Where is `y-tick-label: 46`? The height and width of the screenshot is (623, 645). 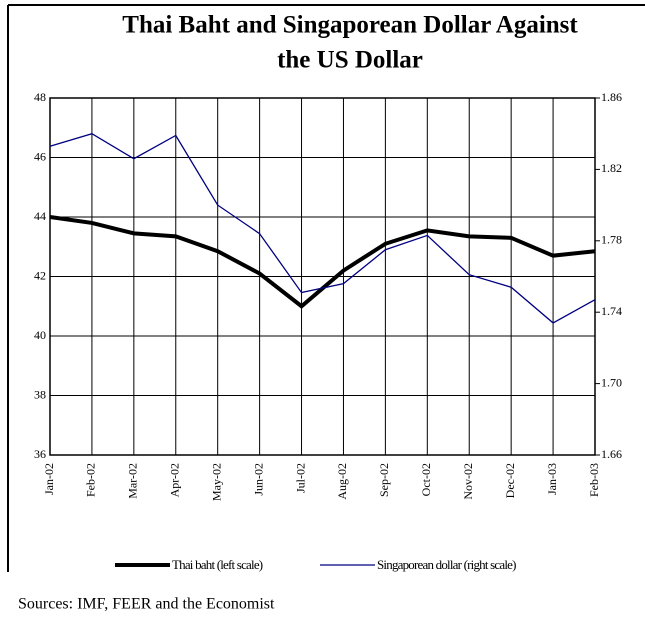 y-tick-label: 46 is located at coordinates (40, 156).